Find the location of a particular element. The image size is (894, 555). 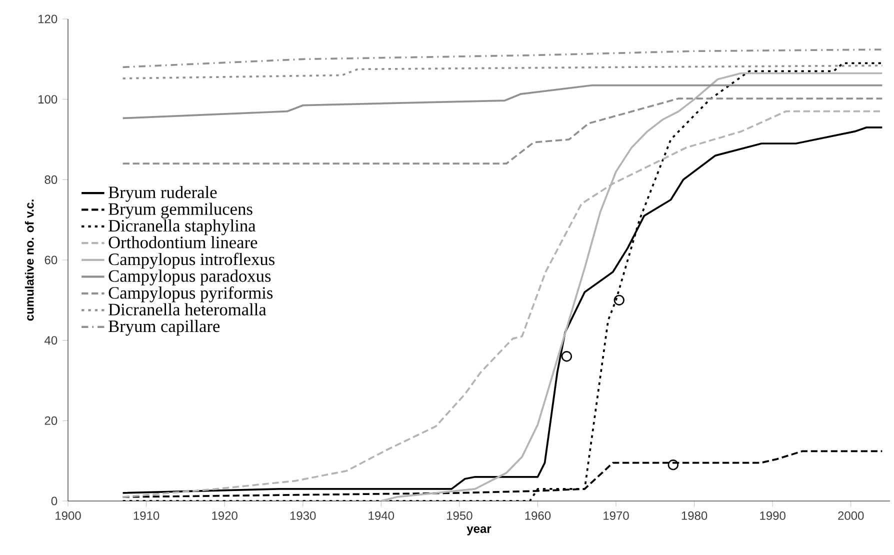

legend-label: Bryum ruderale is located at coordinates (162, 194).